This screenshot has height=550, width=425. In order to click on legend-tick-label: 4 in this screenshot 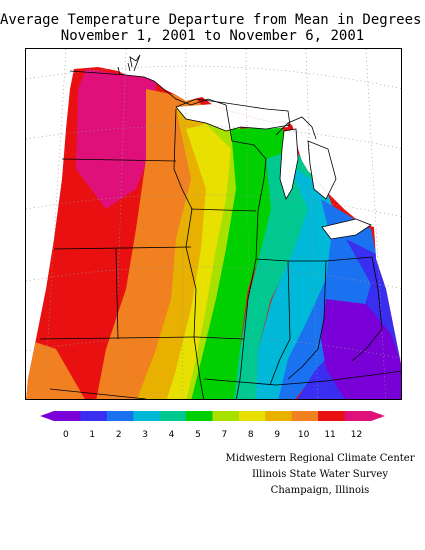, I will do `click(172, 435)`.